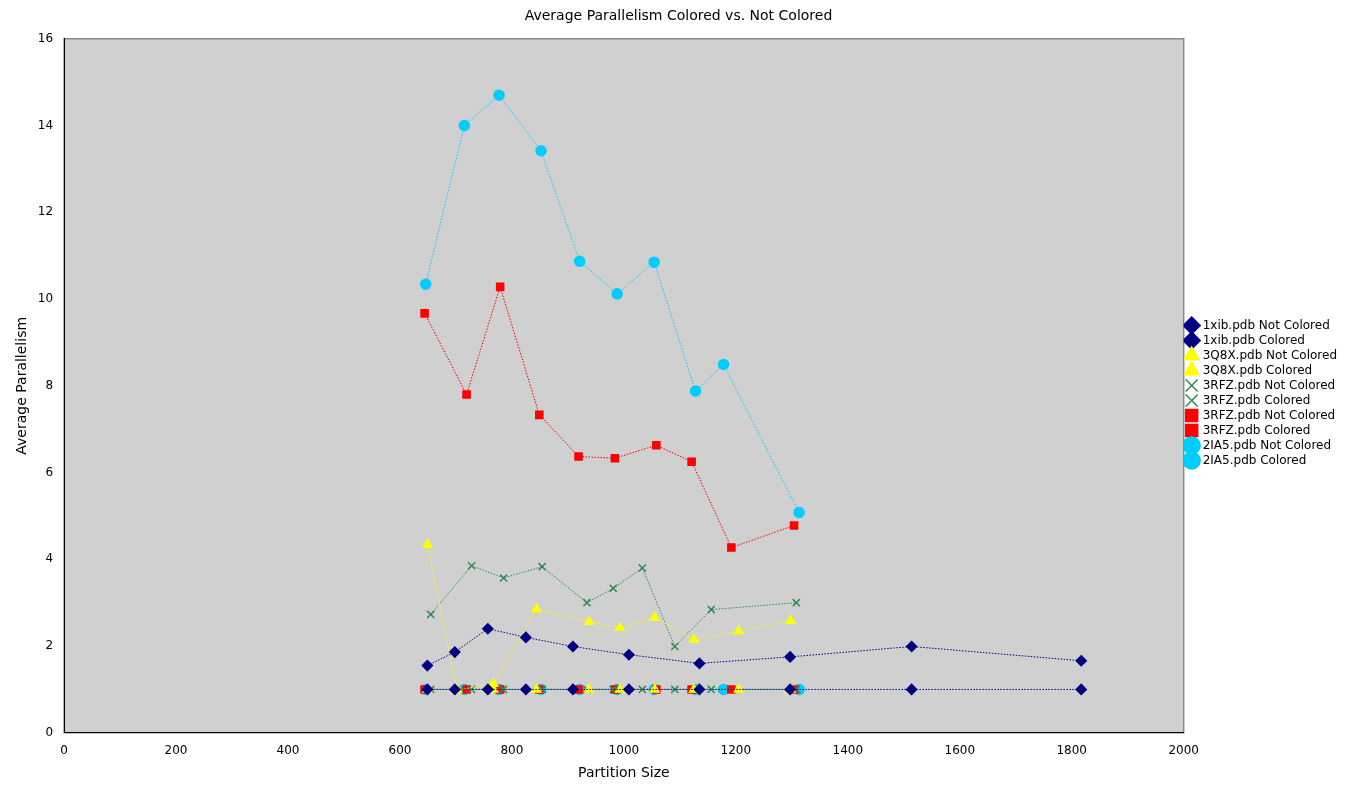 This screenshot has width=1357, height=790. I want to click on x-tick-label: 800, so click(512, 750).